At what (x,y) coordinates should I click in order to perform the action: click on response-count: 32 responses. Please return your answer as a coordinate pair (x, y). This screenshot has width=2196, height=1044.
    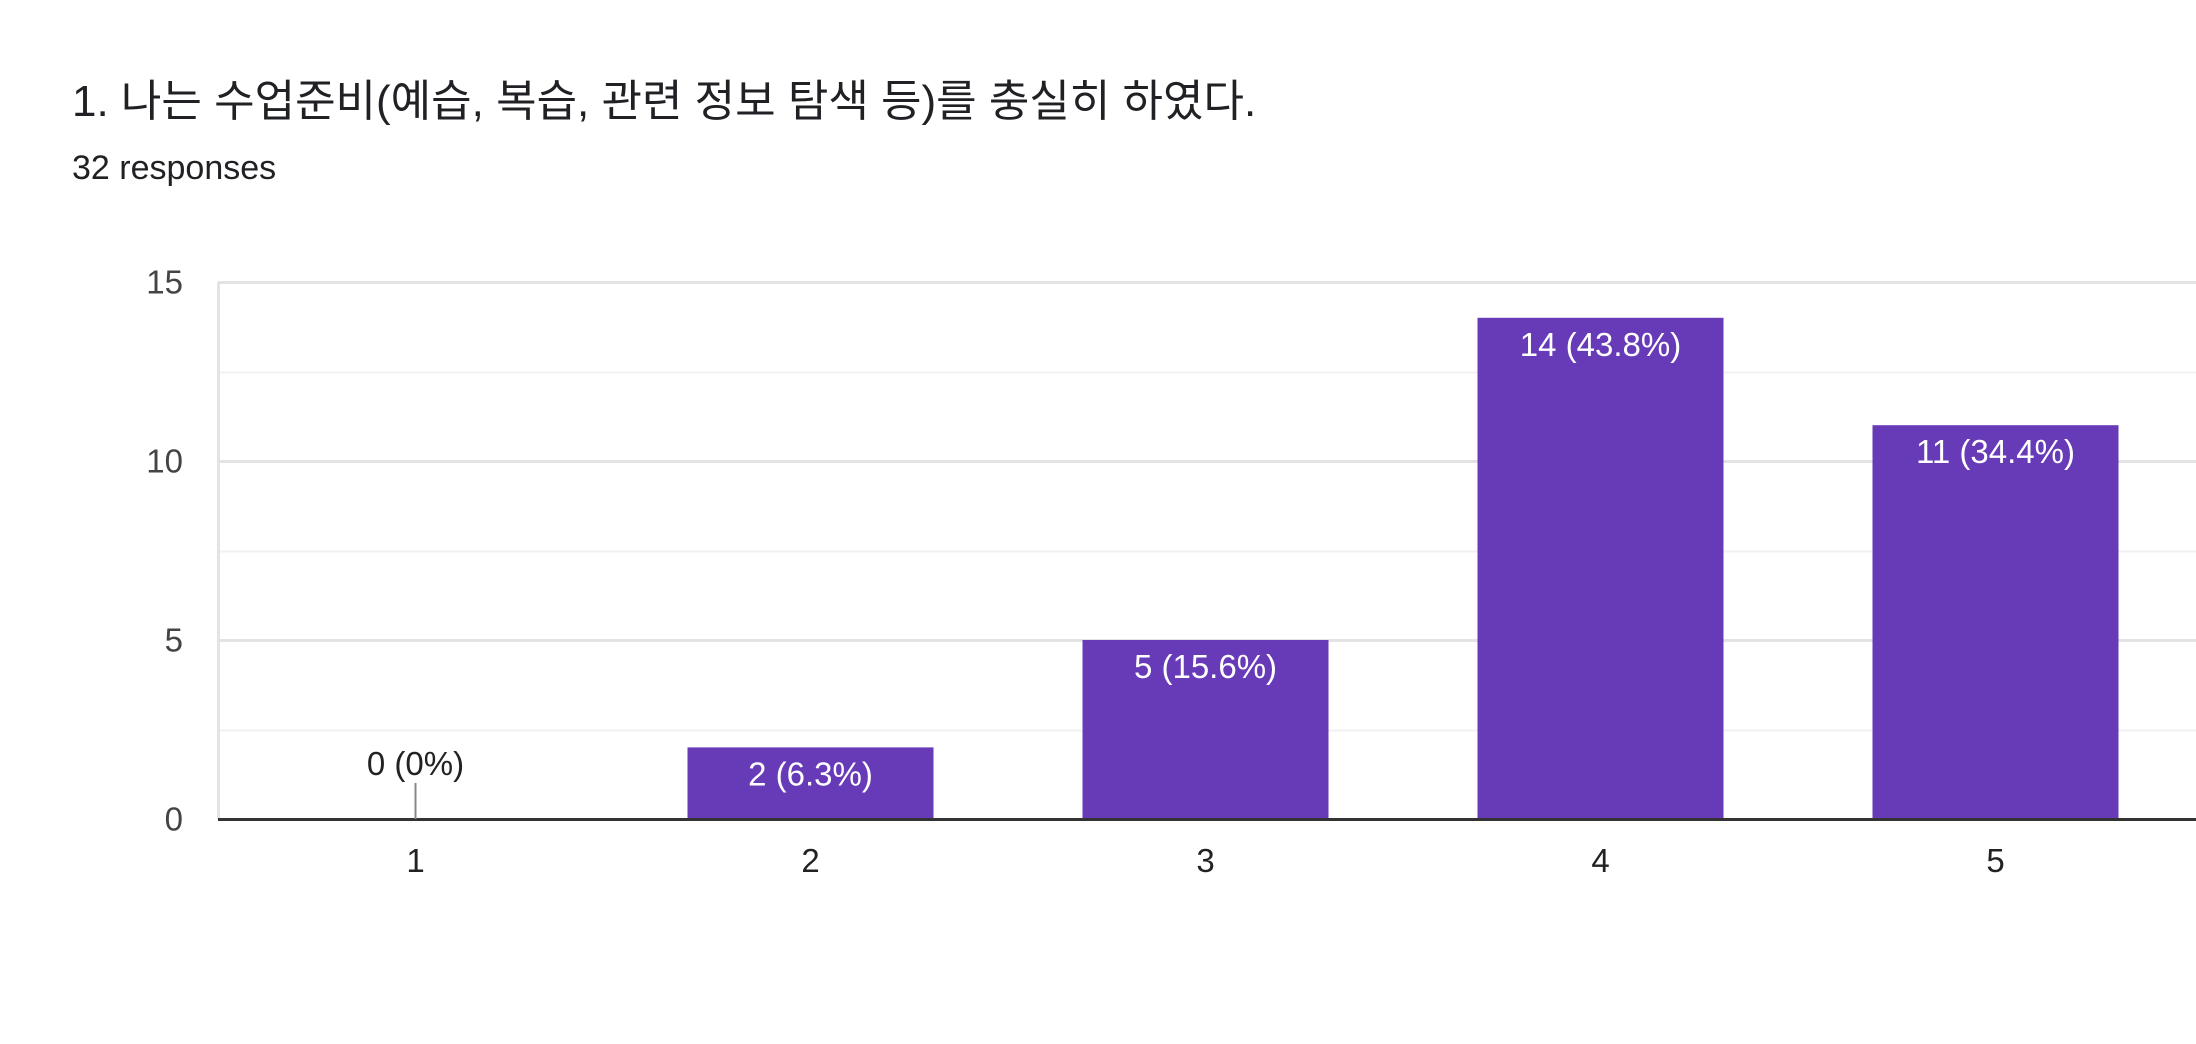
    Looking at the image, I should click on (174, 168).